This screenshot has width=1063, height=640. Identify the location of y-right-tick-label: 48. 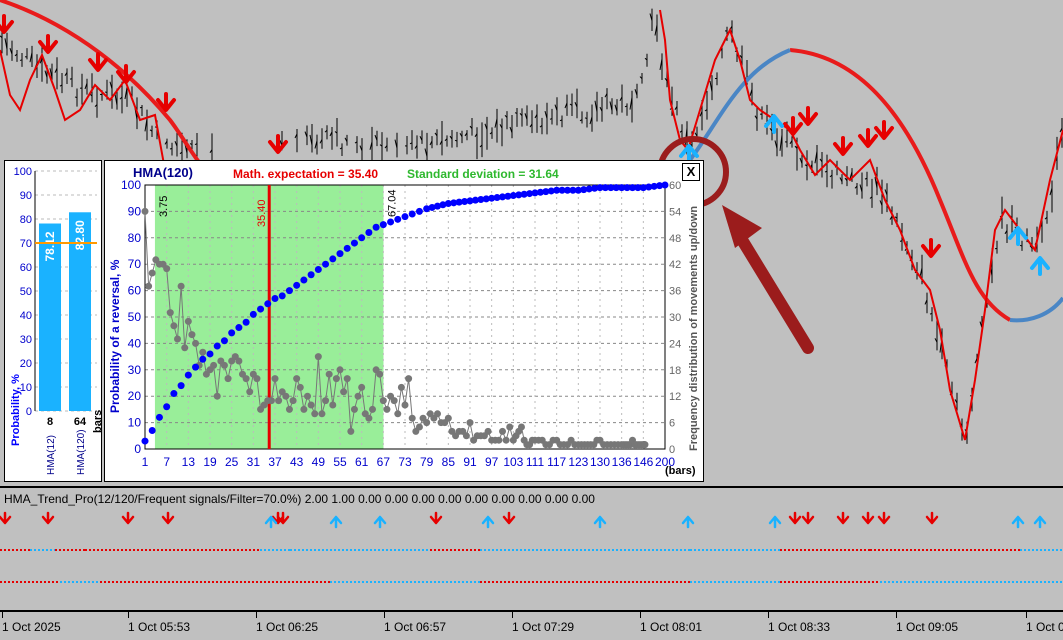
(675, 239).